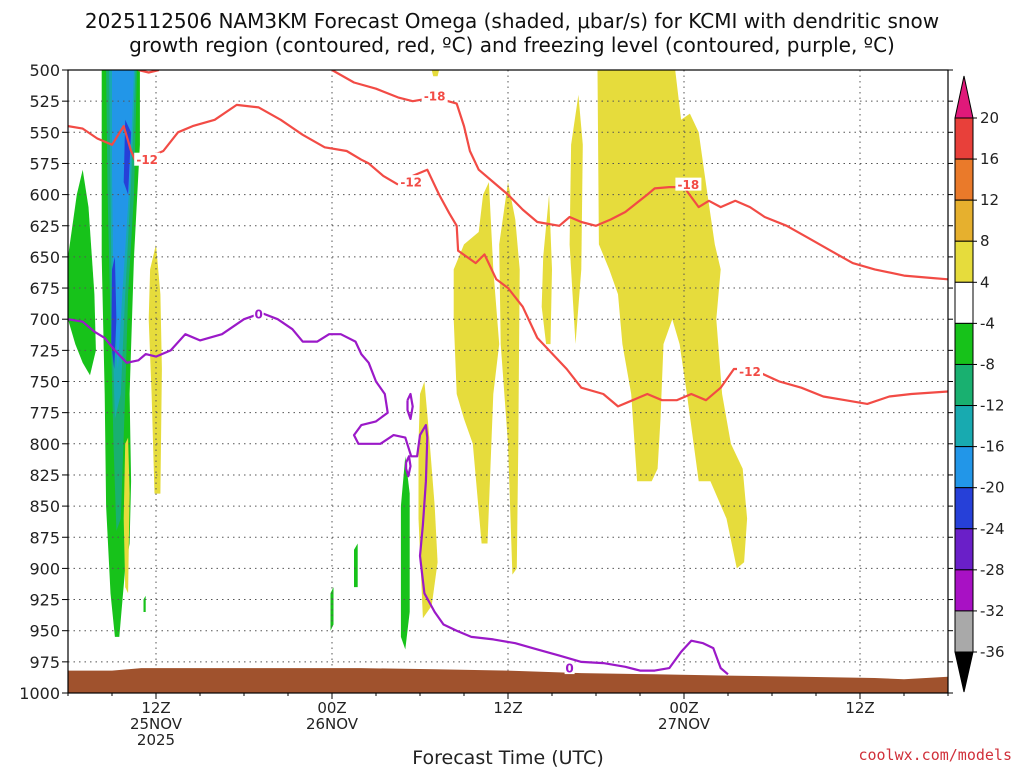  I want to click on y-tick-label: 825, so click(44, 475).